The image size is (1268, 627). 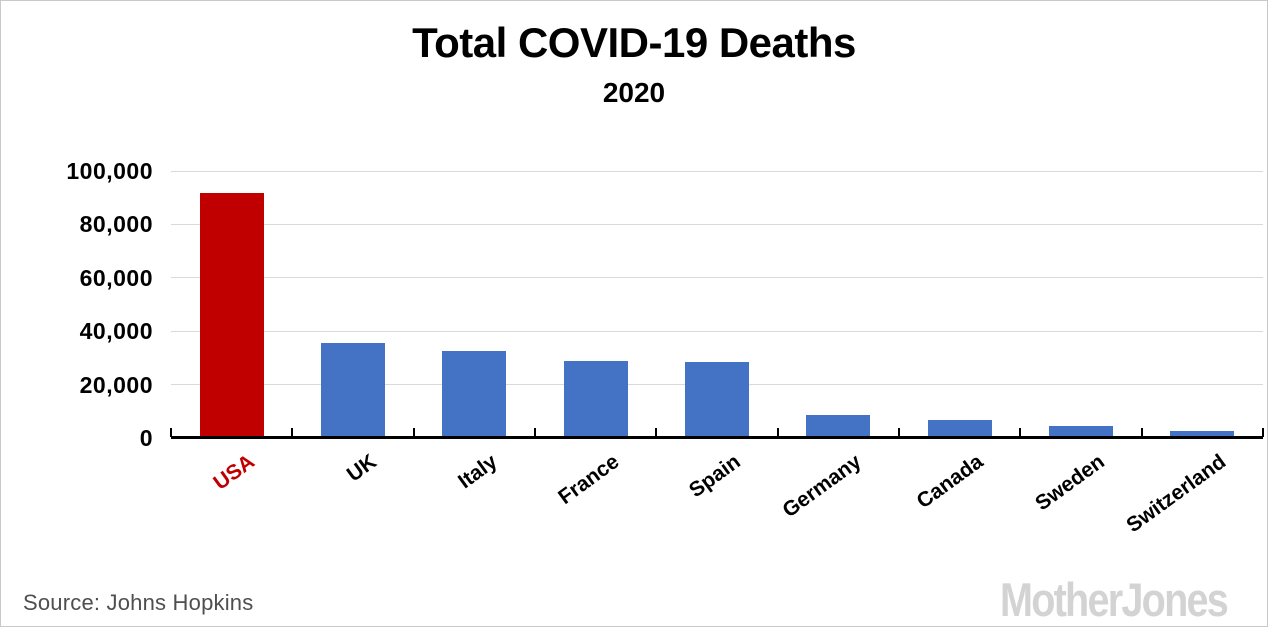 What do you see at coordinates (1202, 433) in the screenshot?
I see `bar-switzerland` at bounding box center [1202, 433].